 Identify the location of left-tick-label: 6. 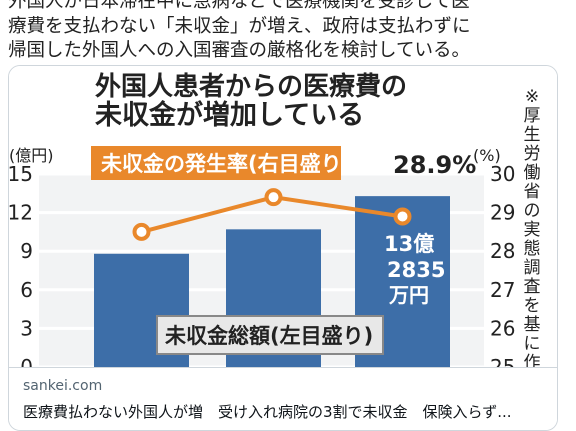
(26, 290).